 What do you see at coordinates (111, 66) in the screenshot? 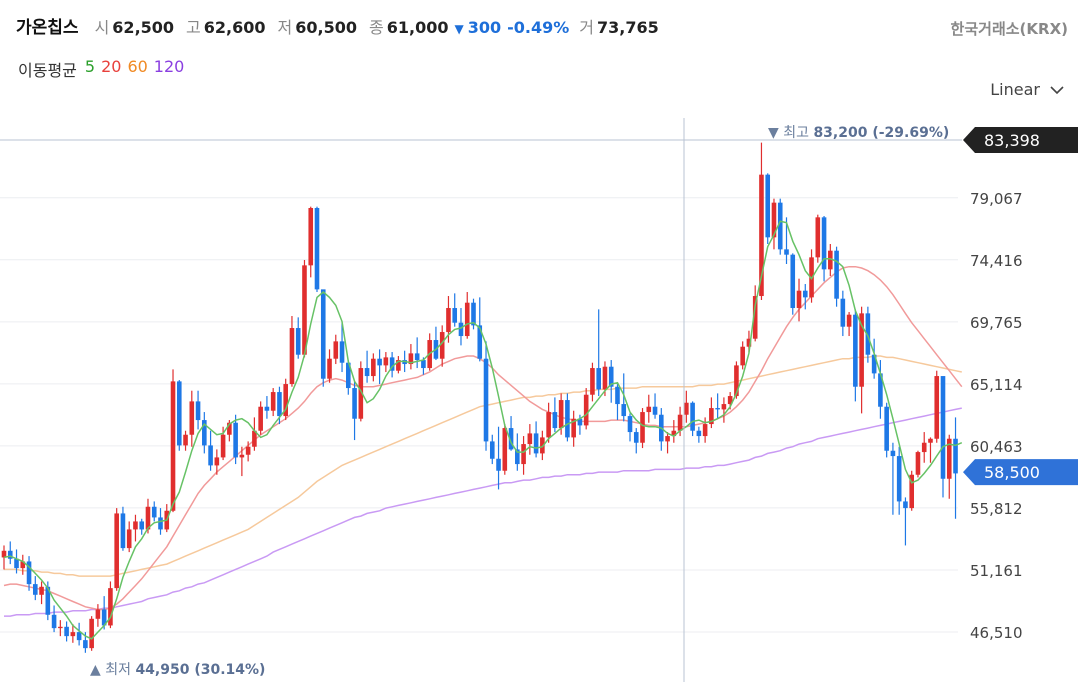
I see `ma-legend-20: 20` at bounding box center [111, 66].